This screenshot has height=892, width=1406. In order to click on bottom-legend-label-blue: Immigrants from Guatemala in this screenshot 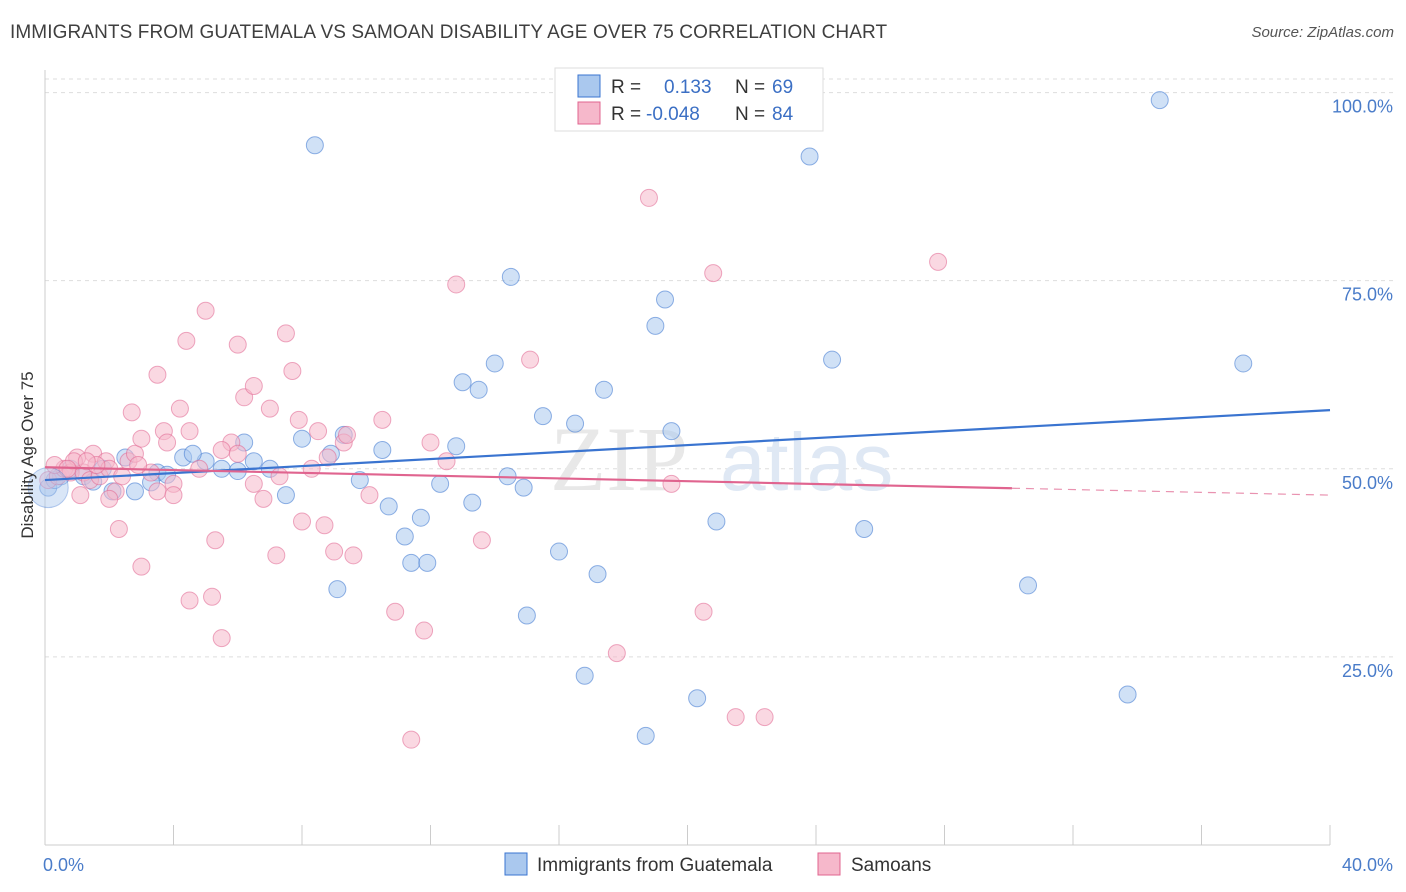, I will do `click(655, 865)`.